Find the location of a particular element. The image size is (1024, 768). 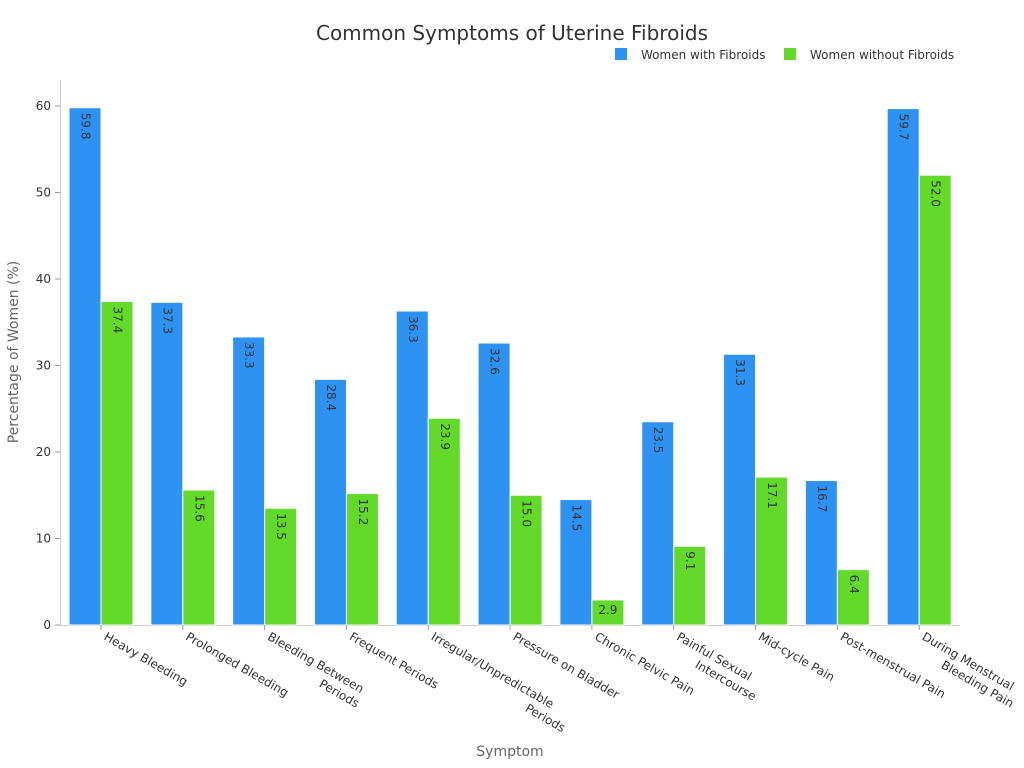

bar-value-label: 16.7 is located at coordinates (822, 499).